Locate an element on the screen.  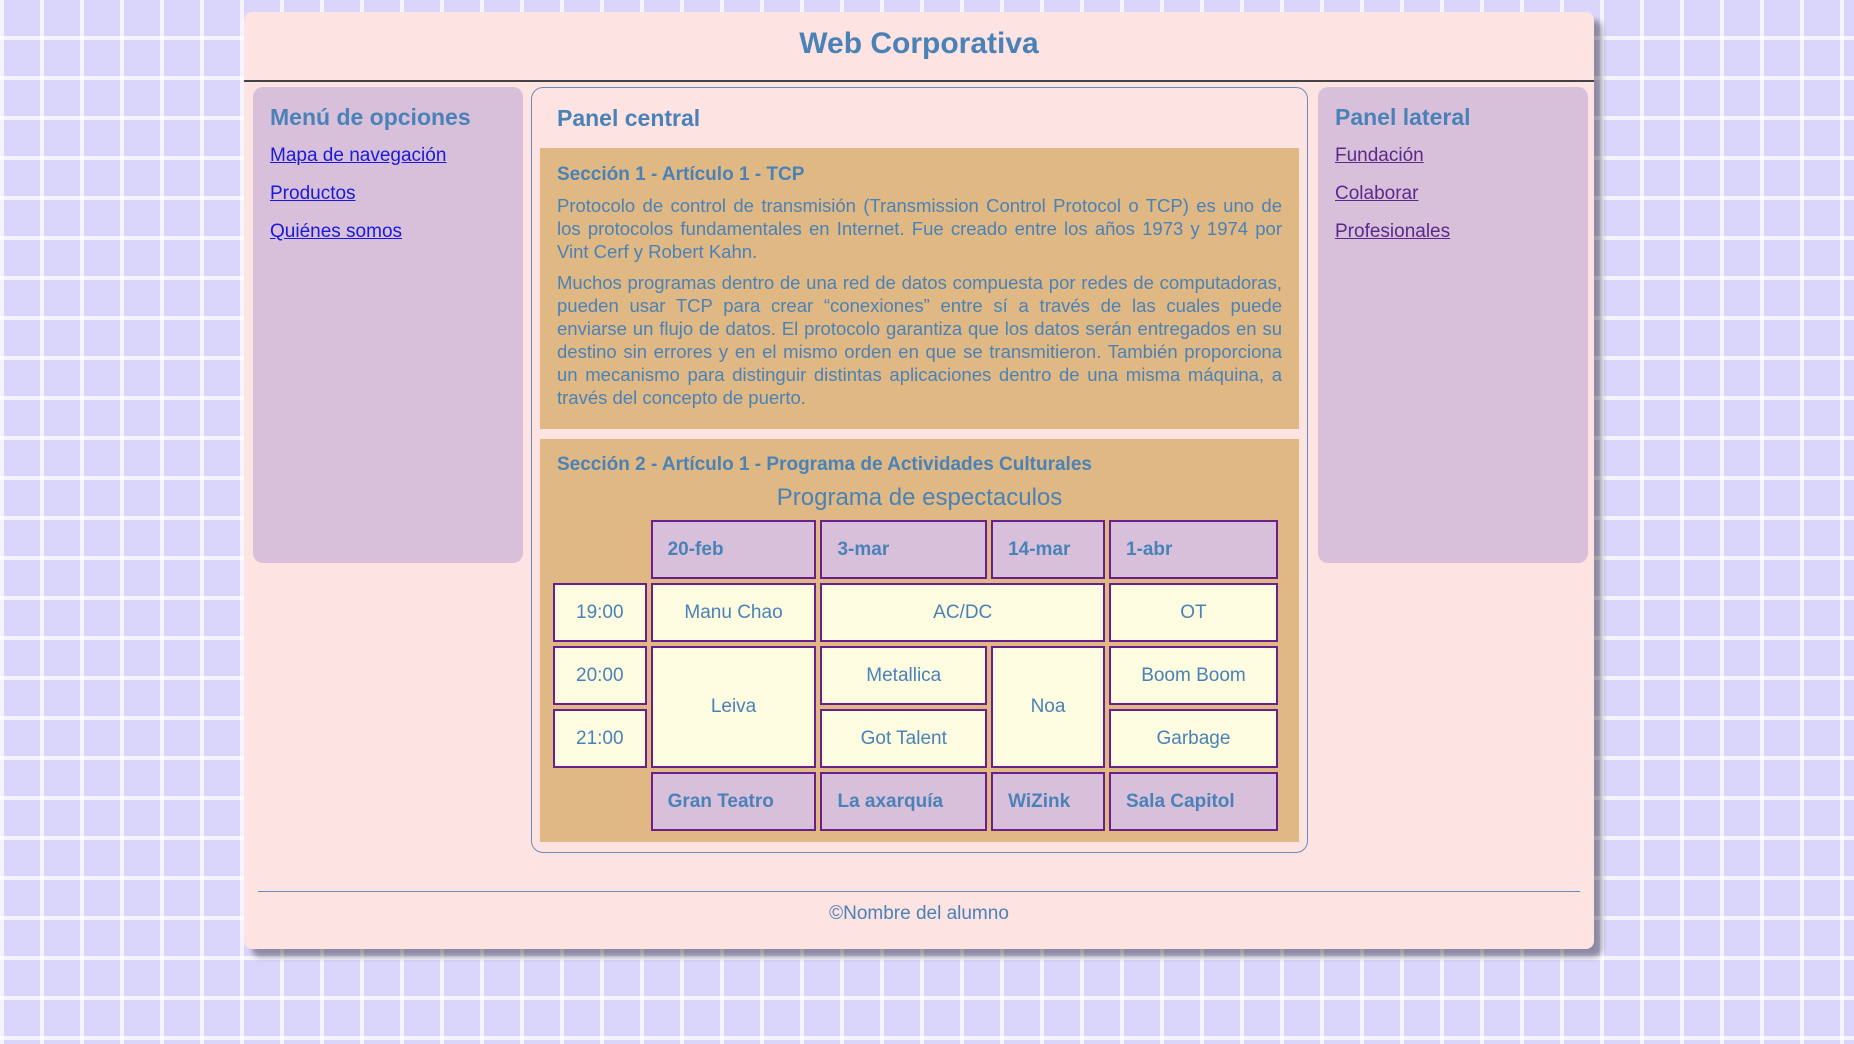
table-header-row: 20-feb 3-mar 14-mar 1-abr is located at coordinates (915, 549).